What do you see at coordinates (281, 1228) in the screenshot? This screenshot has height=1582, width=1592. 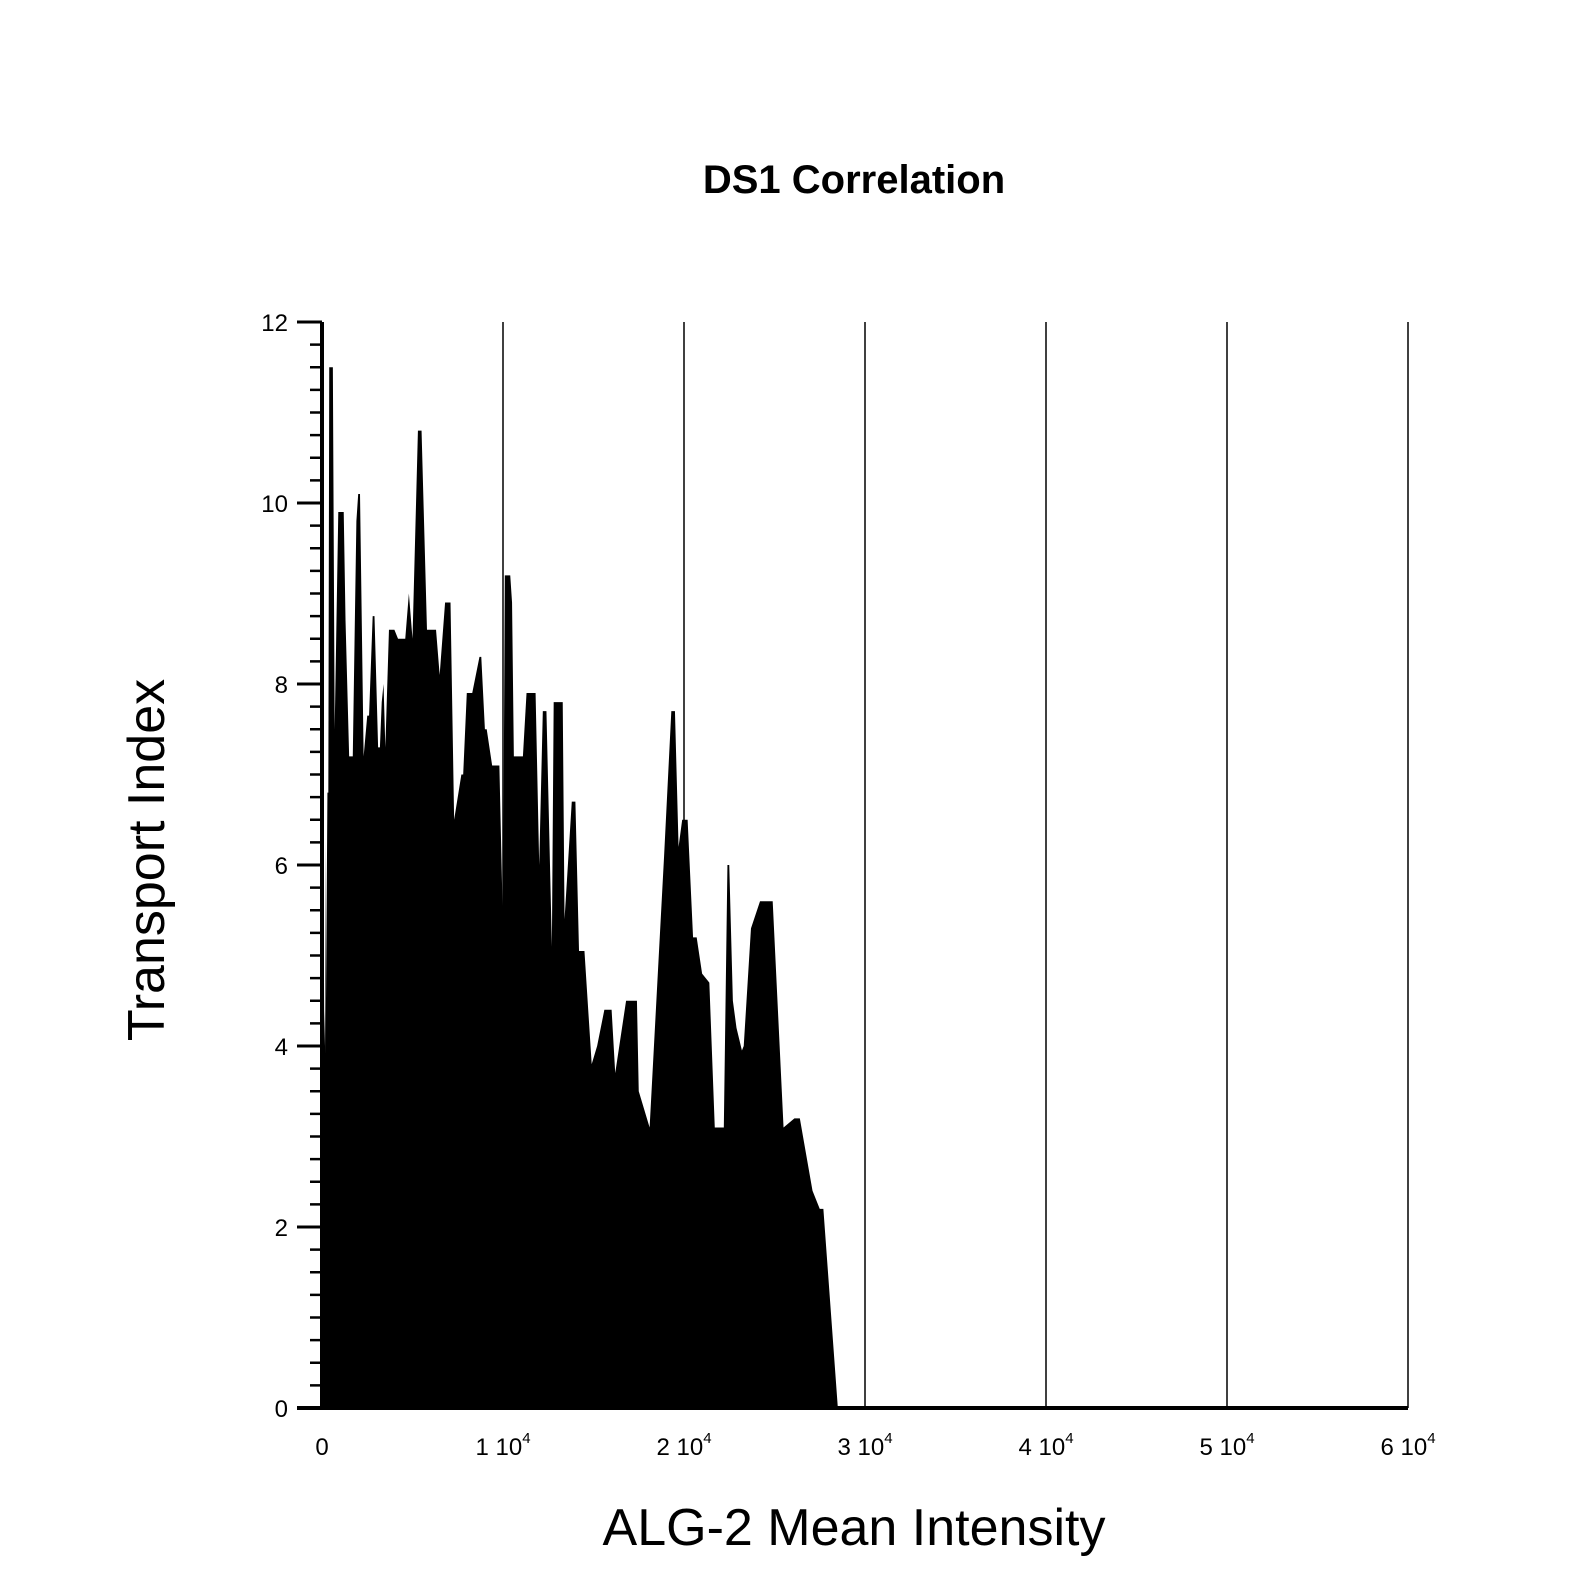 I see `y-tick-label-2: 2` at bounding box center [281, 1228].